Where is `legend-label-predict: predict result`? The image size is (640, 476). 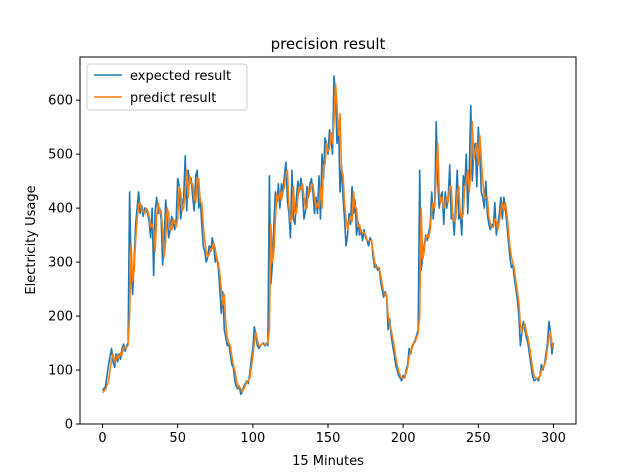 legend-label-predict: predict result is located at coordinates (173, 98).